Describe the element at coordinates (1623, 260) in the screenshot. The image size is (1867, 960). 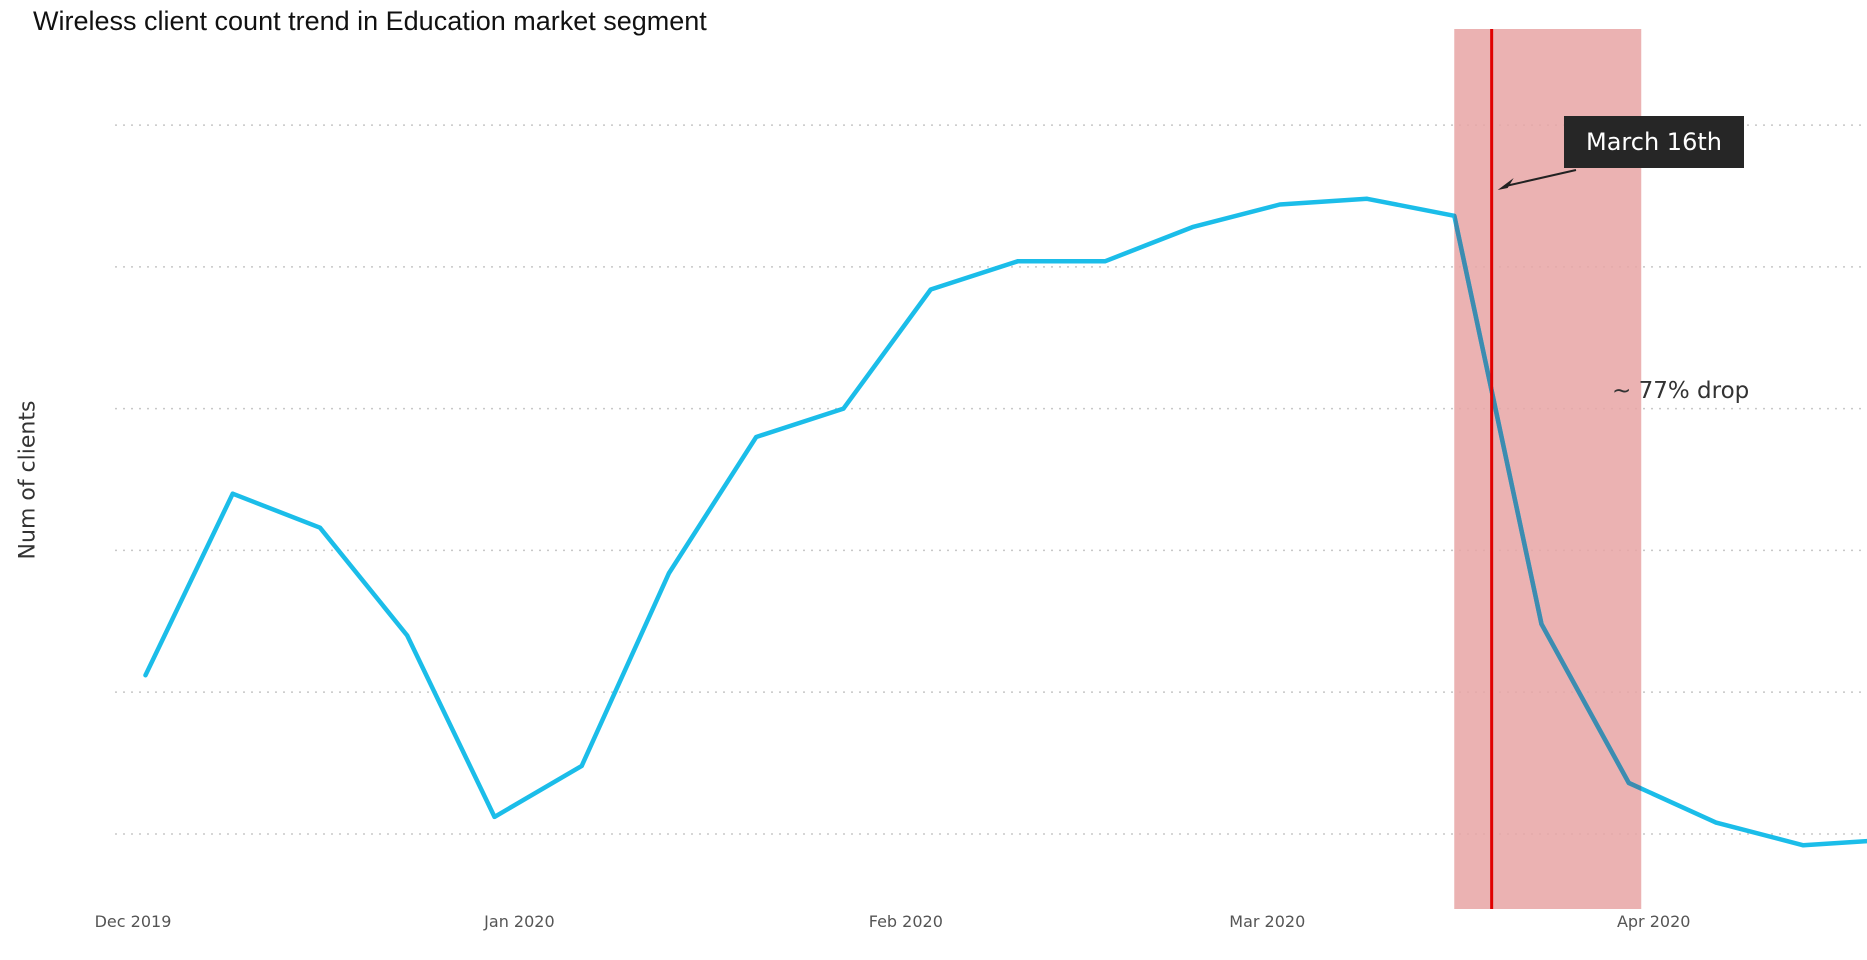
I see `annotations: March 16th ~ 77% drop` at that location.